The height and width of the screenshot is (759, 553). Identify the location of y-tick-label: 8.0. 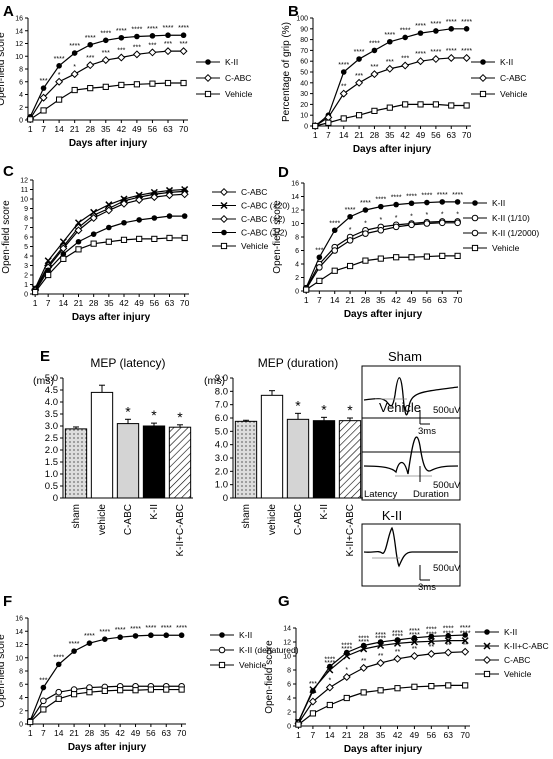
(221, 391).